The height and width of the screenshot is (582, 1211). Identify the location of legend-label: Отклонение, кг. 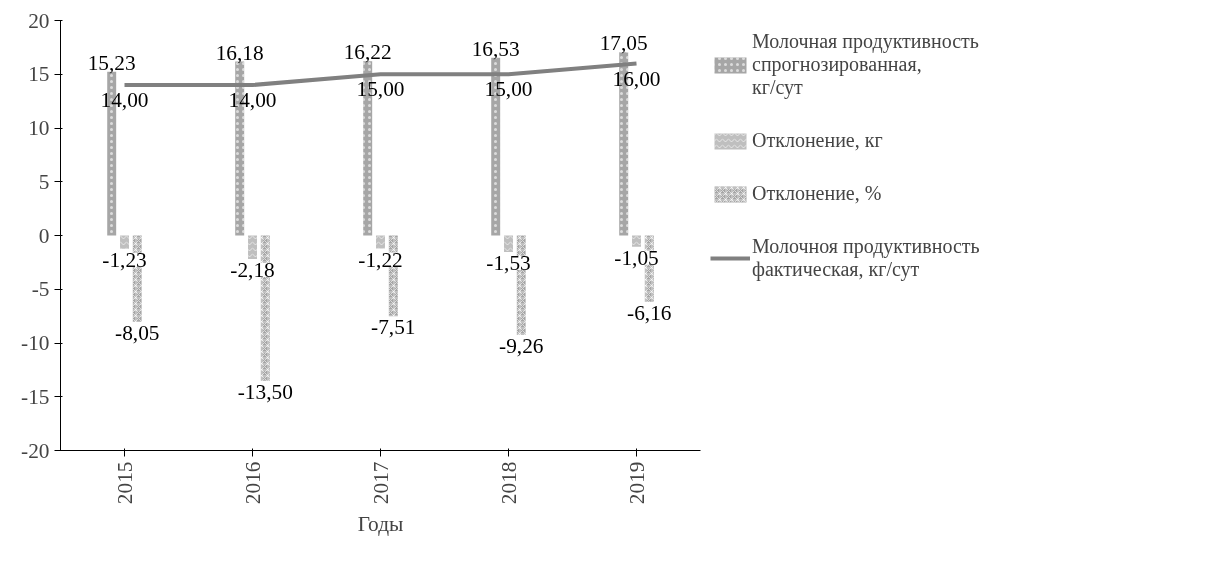
(817, 140).